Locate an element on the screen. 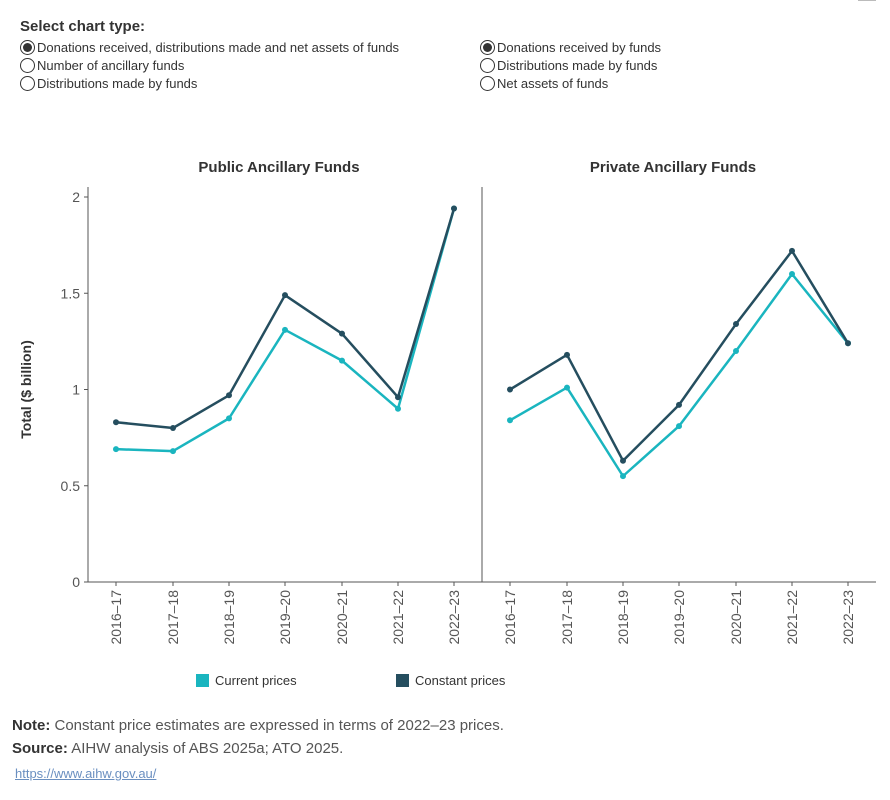 Image resolution: width=890 pixels, height=800 pixels. y-axis-label: Total ($ billion) is located at coordinates (26, 389).